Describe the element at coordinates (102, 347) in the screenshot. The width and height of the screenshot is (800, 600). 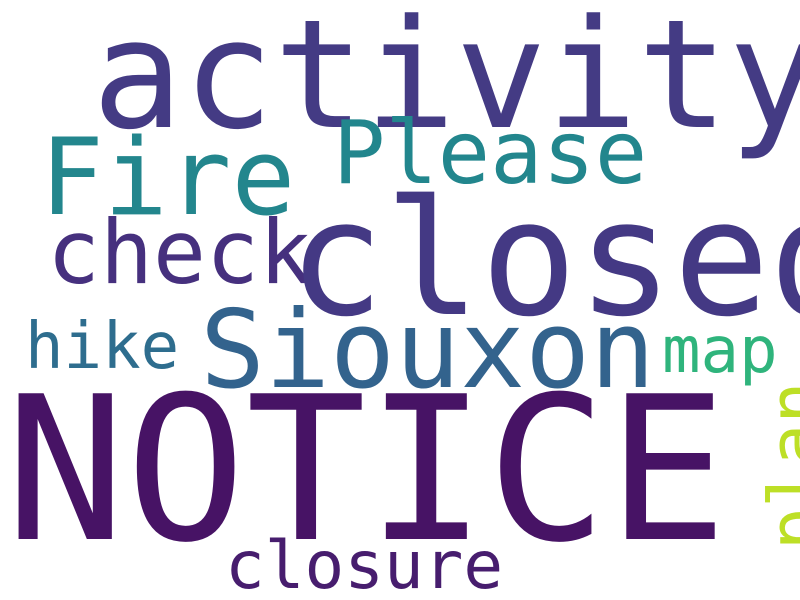
I see `word-hike: hike` at that location.